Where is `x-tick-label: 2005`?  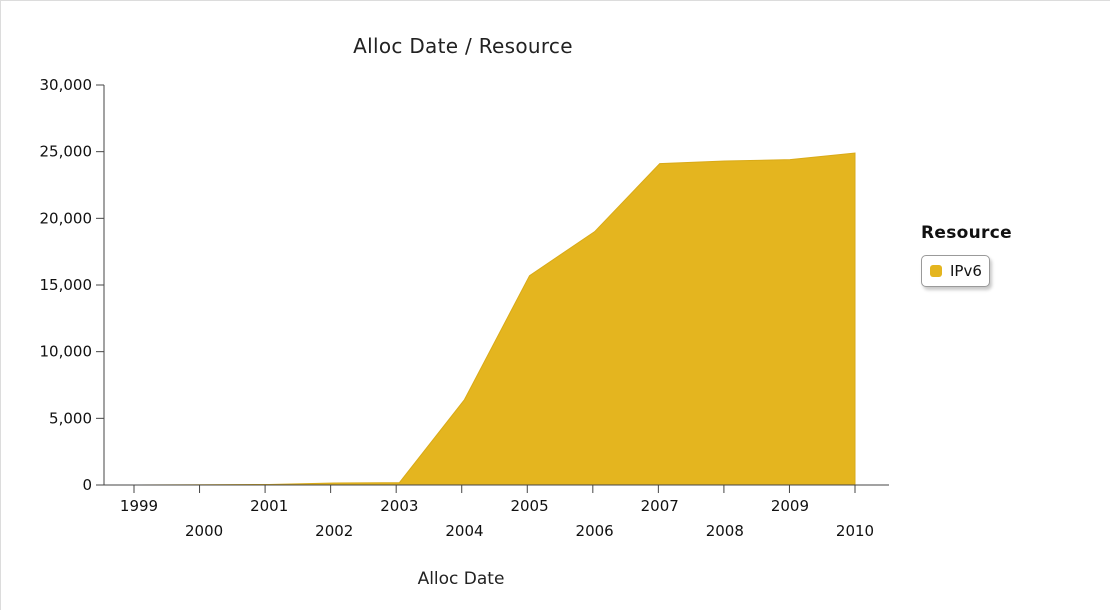
x-tick-label: 2005 is located at coordinates (529, 506).